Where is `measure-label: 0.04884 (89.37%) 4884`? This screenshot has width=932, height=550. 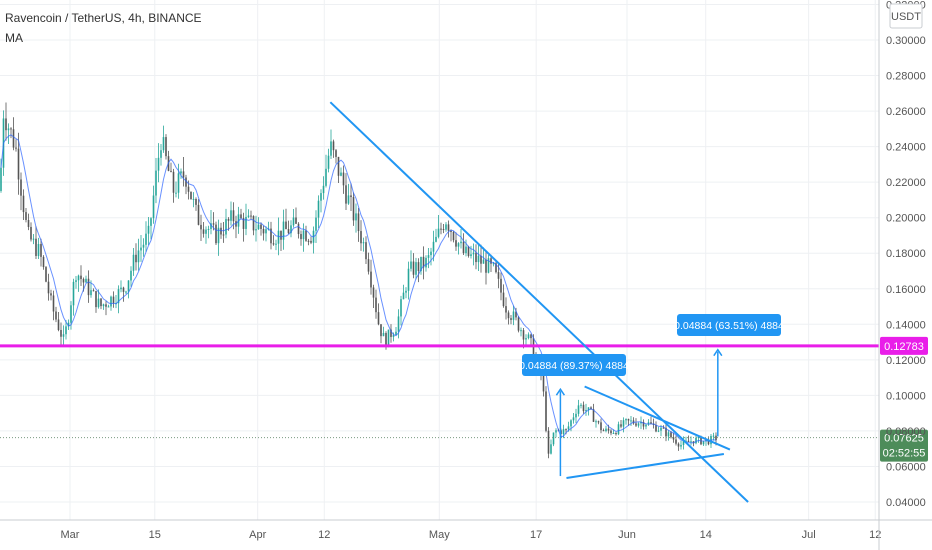
measure-label: 0.04884 (89.37%) 4884 is located at coordinates (574, 366).